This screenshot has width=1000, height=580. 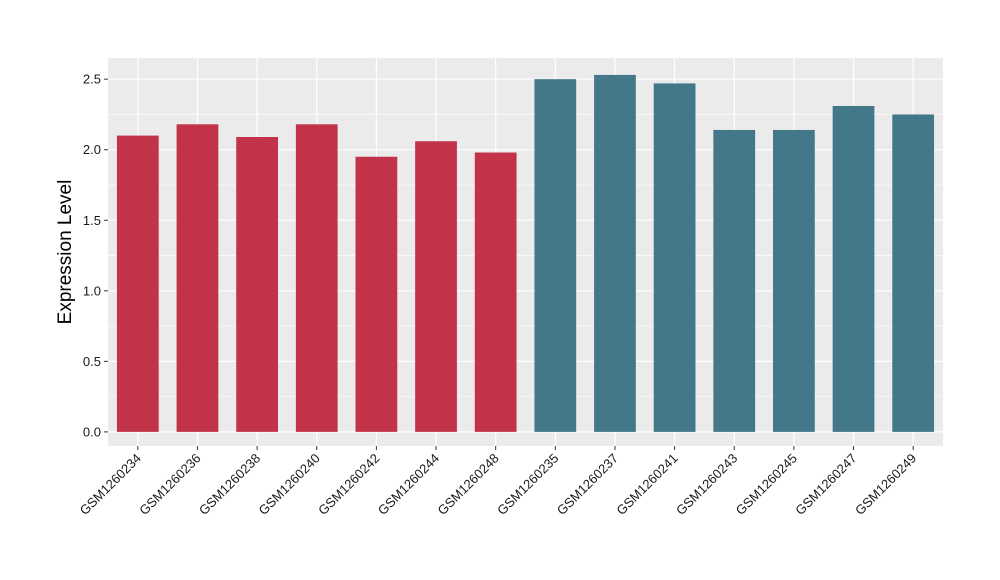 What do you see at coordinates (706, 484) in the screenshot?
I see `x-tick-label: GSM1260243` at bounding box center [706, 484].